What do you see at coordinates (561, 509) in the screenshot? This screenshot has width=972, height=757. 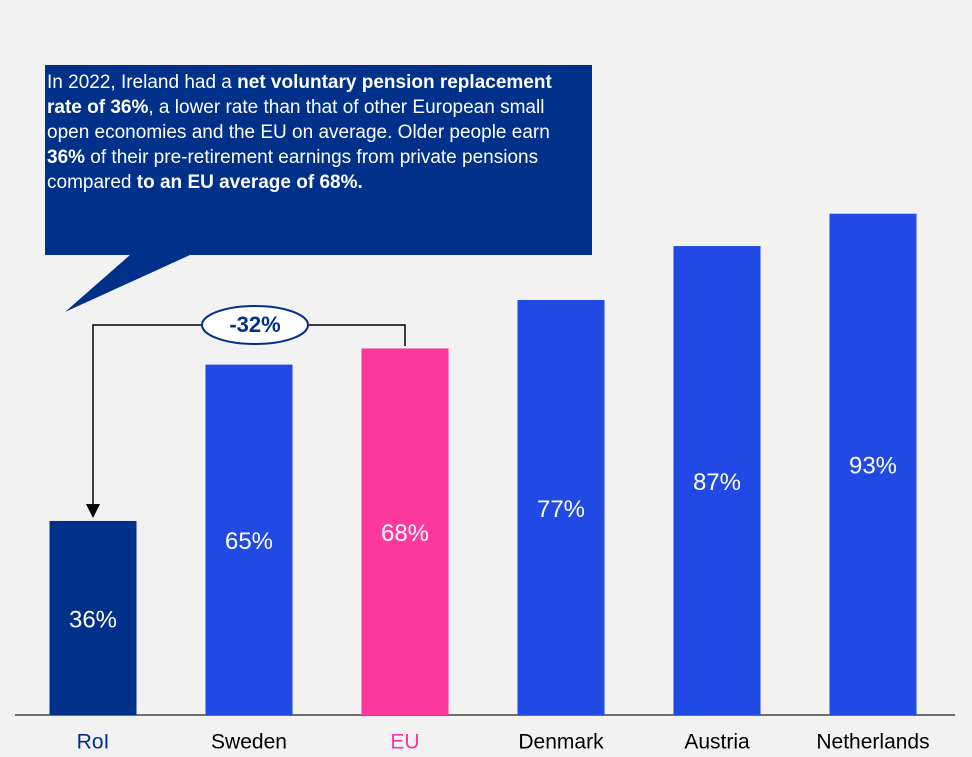 I see `value-label: 77%` at bounding box center [561, 509].